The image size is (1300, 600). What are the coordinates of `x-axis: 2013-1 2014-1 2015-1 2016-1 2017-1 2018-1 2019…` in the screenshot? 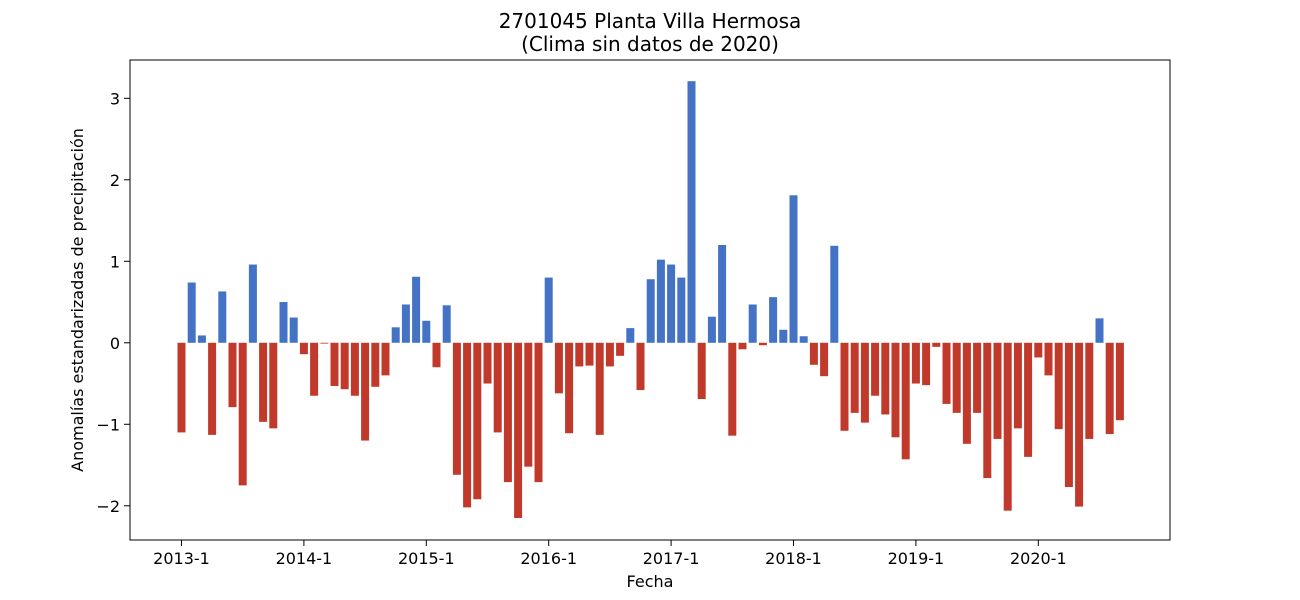 It's located at (610, 554).